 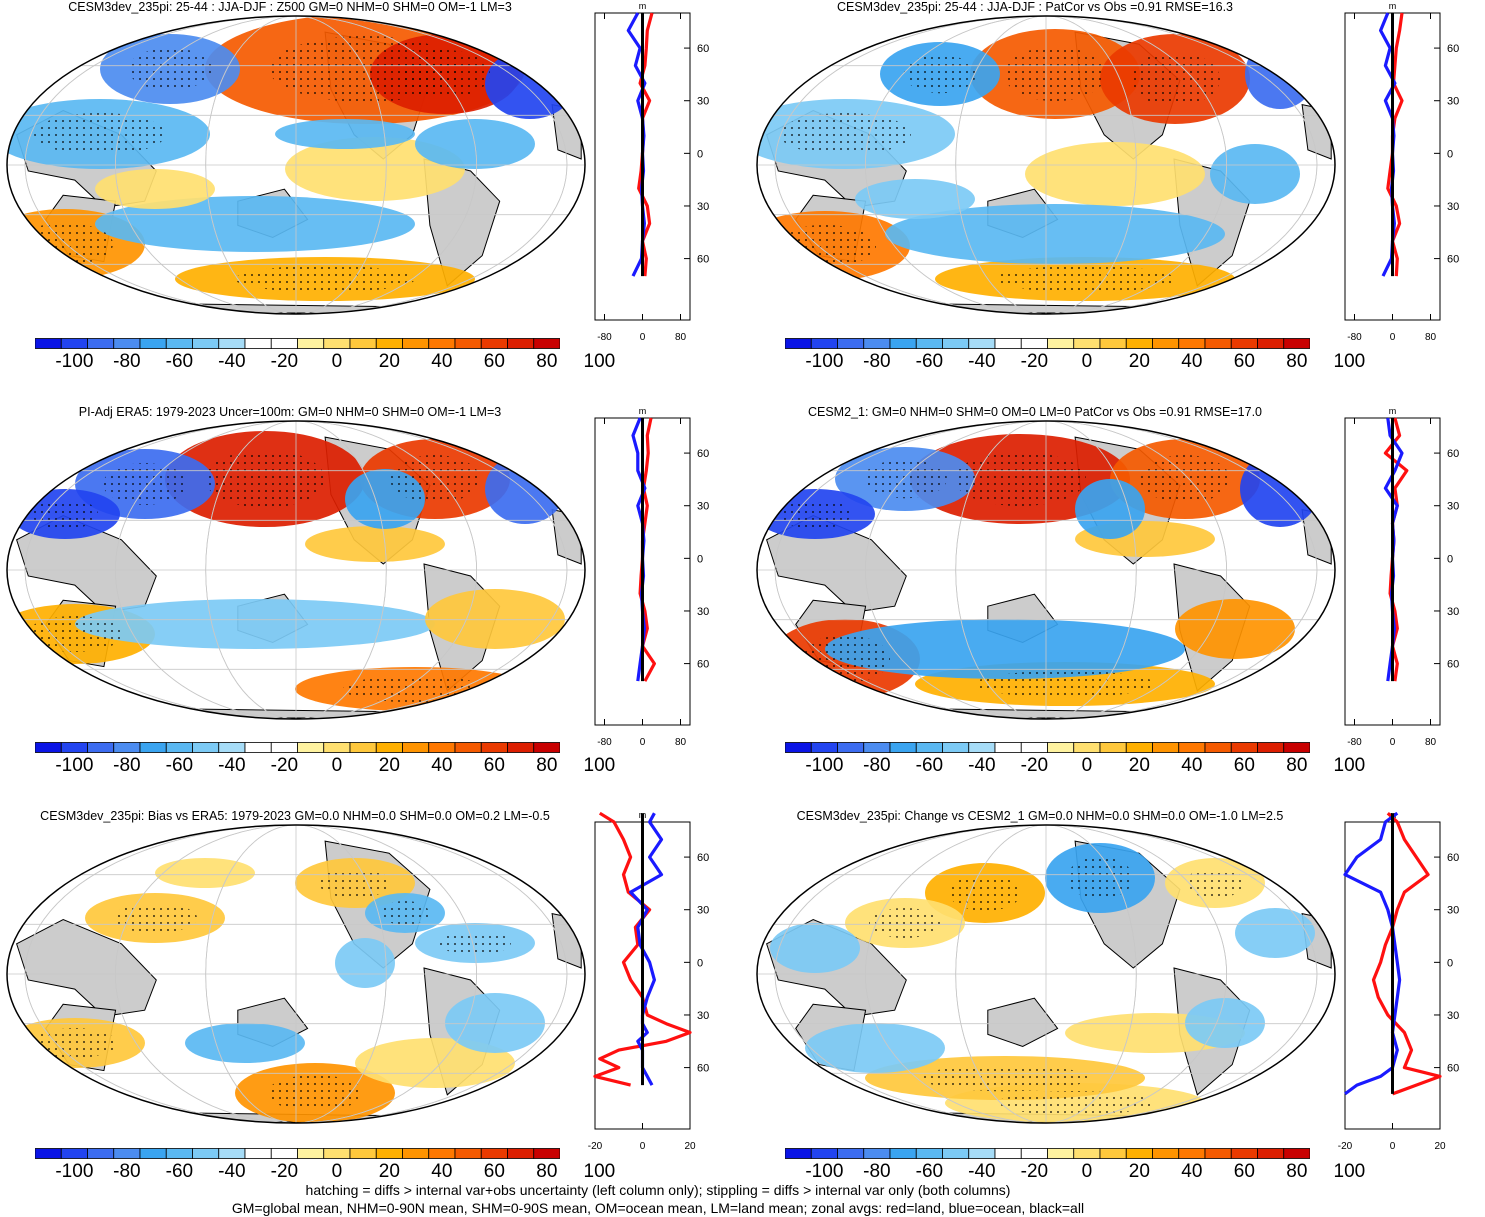 I want to click on colorbar-tick-label: 100, so click(x=599, y=1171).